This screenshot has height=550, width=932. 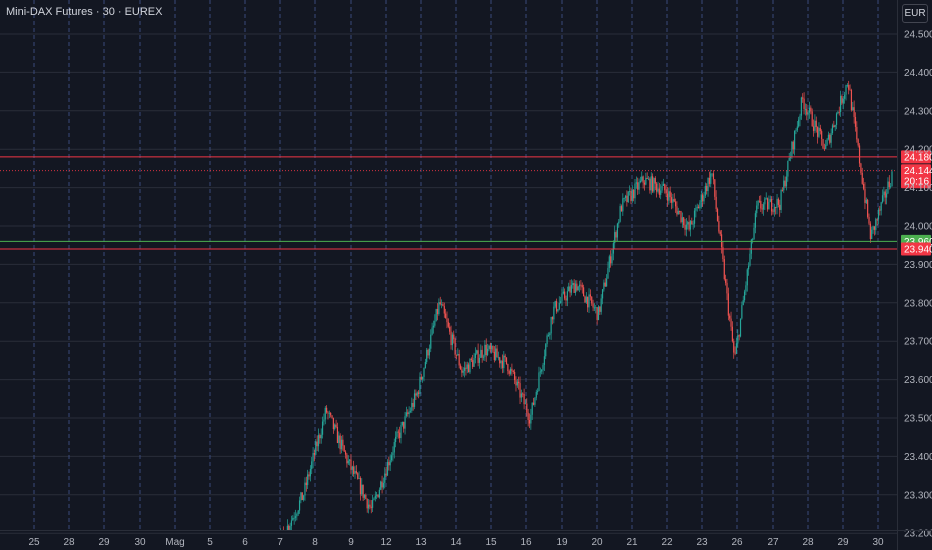 What do you see at coordinates (918, 534) in the screenshot?
I see `y-tick-label: 23.200` at bounding box center [918, 534].